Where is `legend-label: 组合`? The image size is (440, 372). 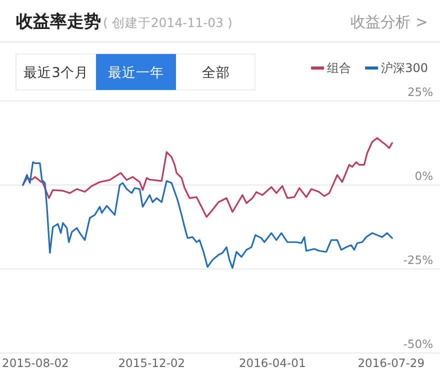 legend-label: 组合 is located at coordinates (339, 68).